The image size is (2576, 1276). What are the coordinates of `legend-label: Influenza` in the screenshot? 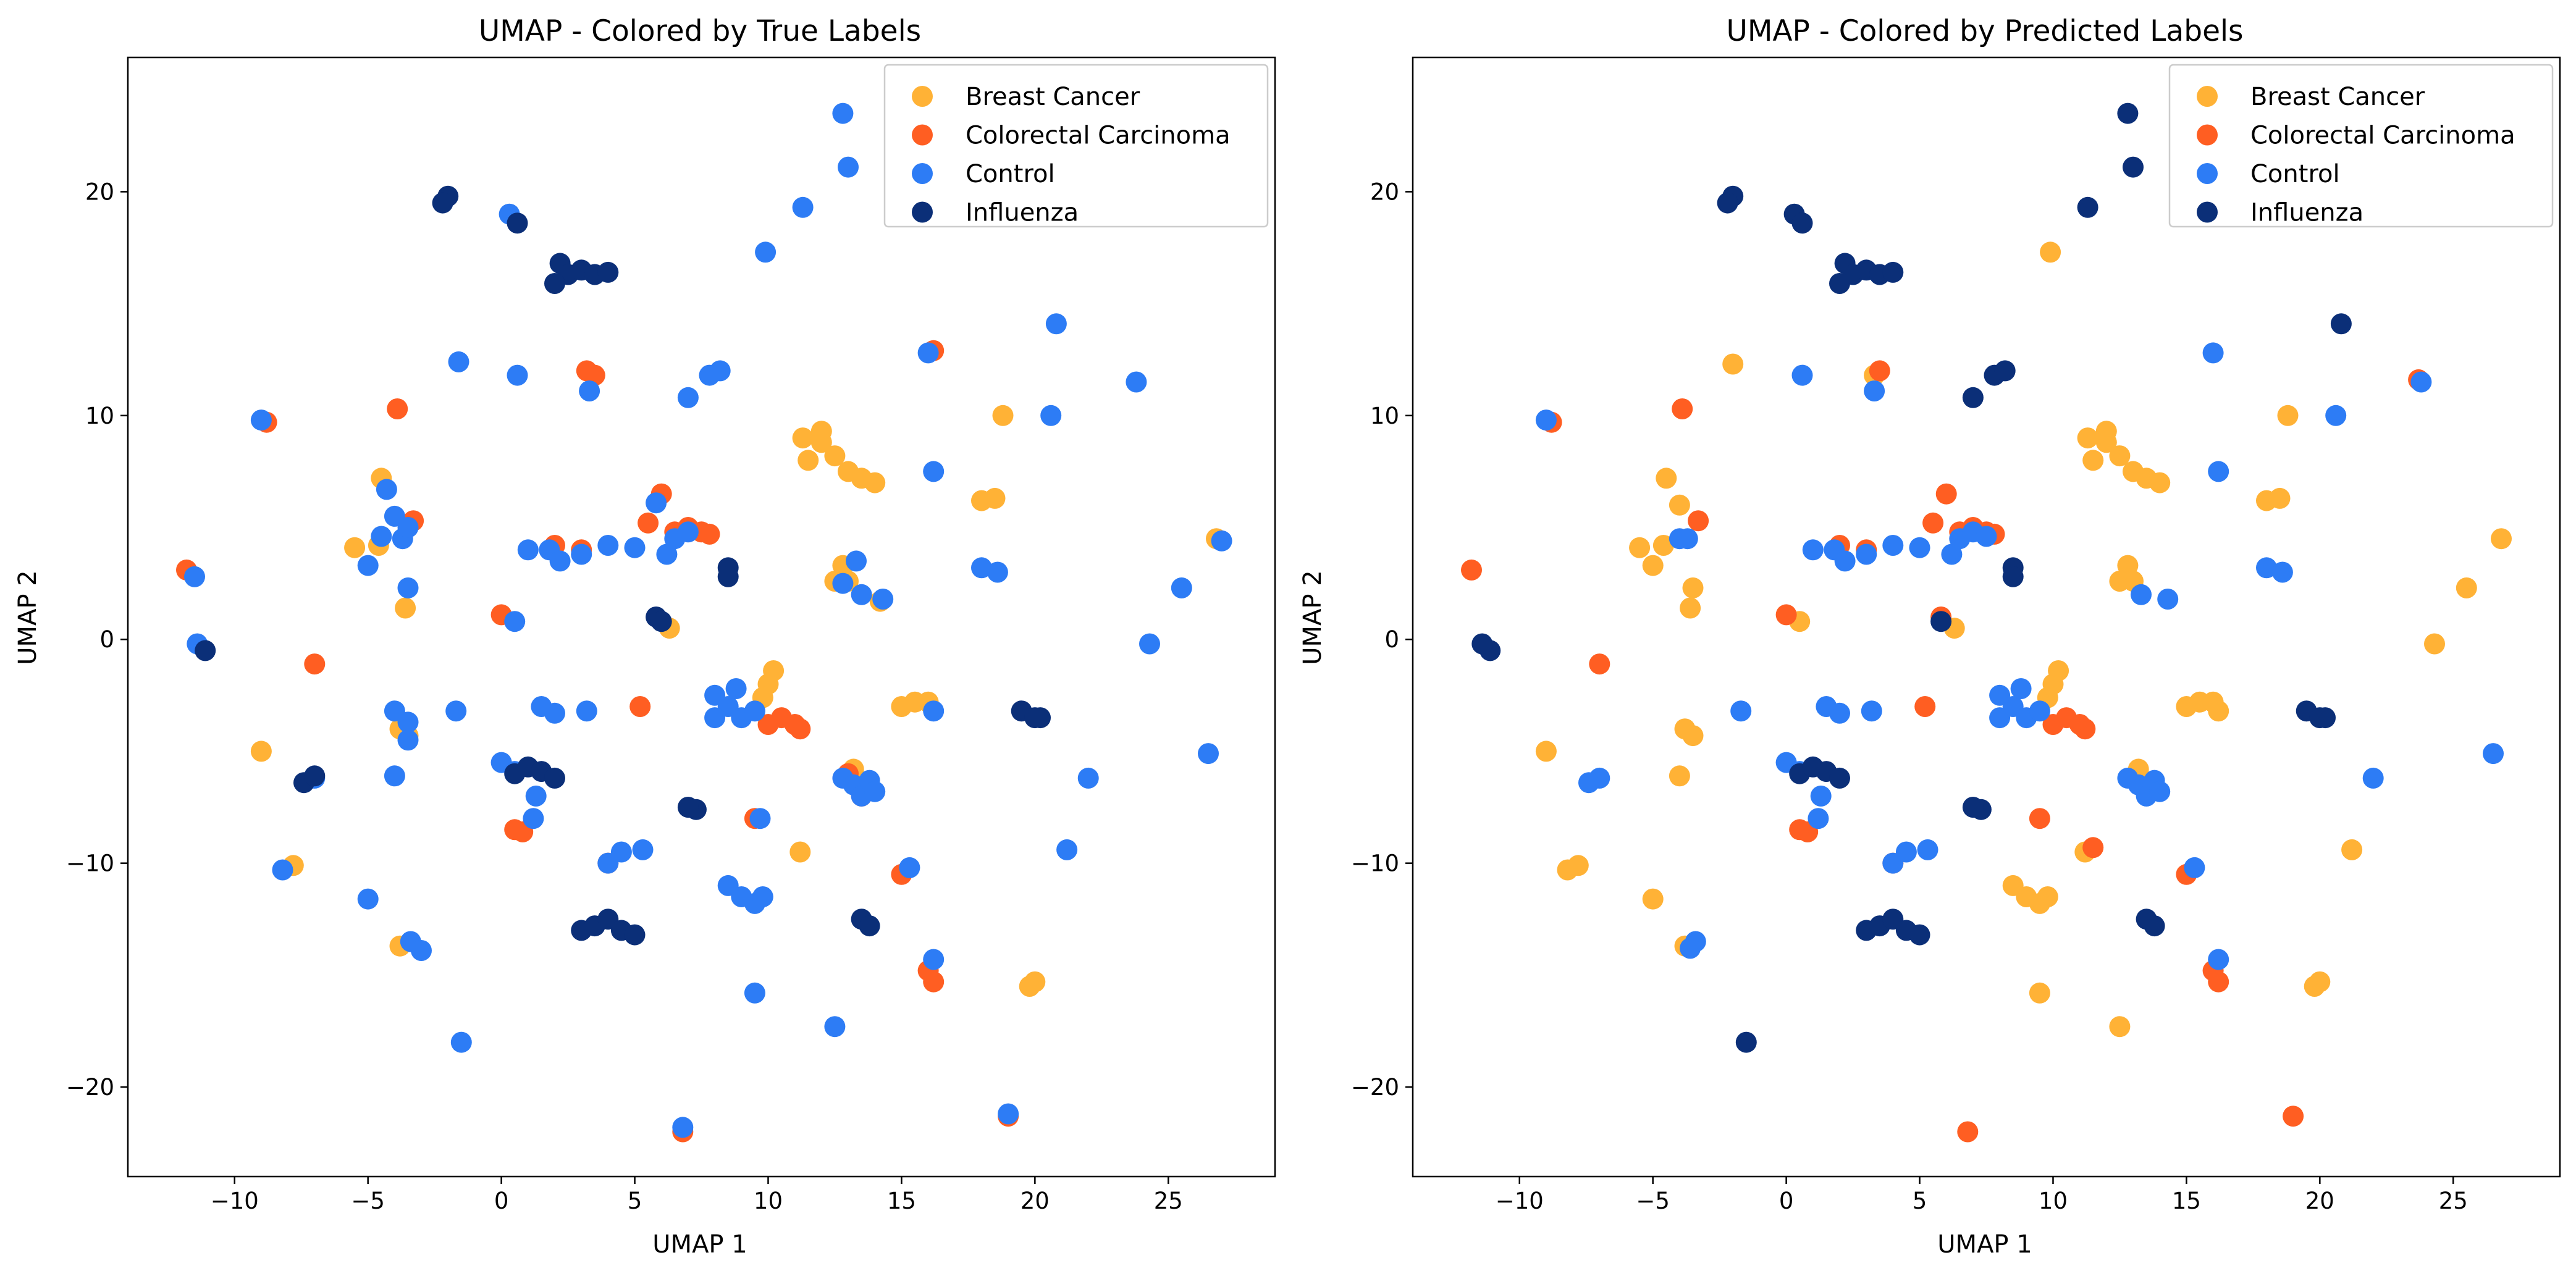 It's located at (1022, 213).